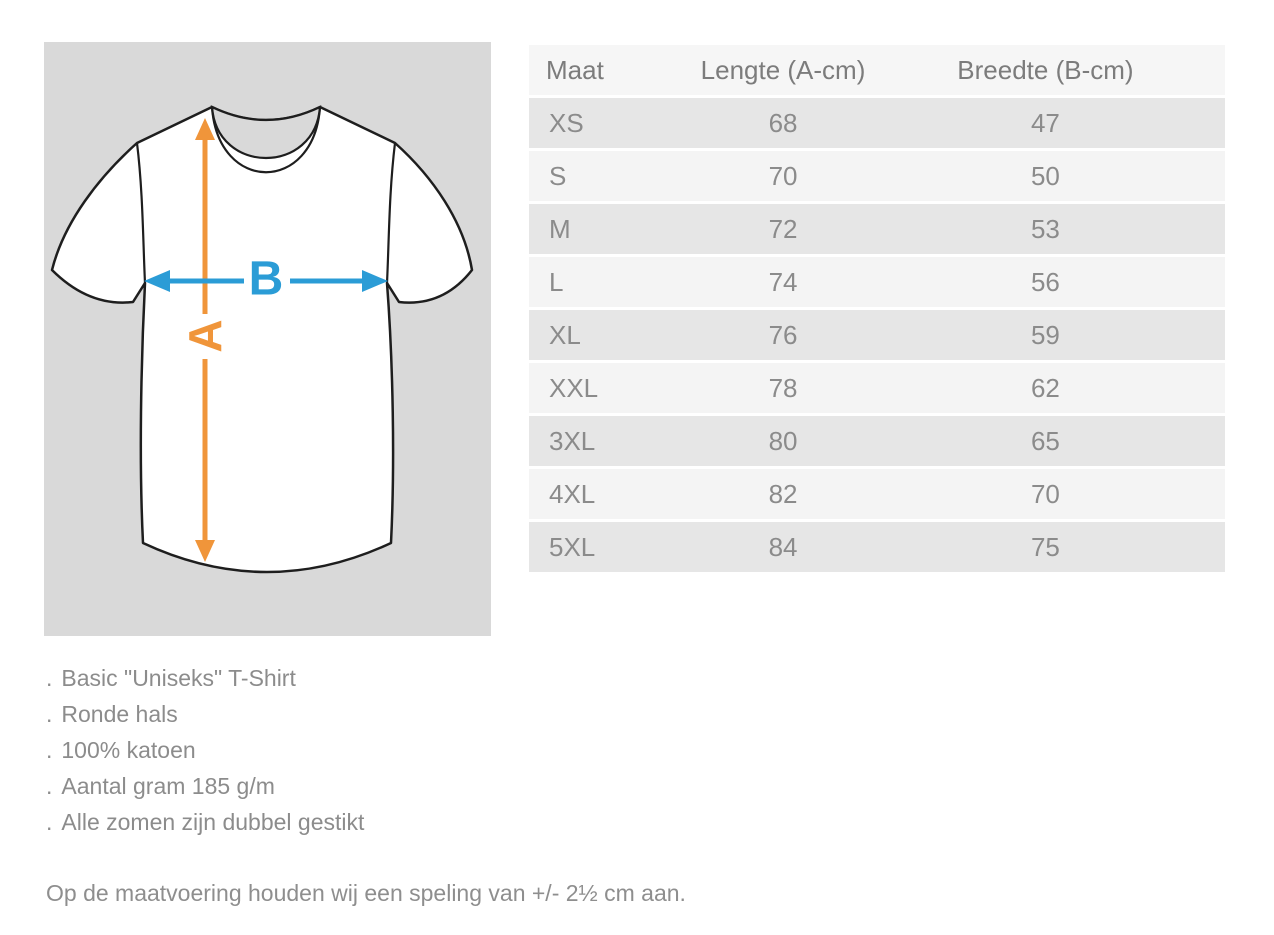 Image resolution: width=1274 pixels, height=935 pixels. Describe the element at coordinates (1064, 494) in the screenshot. I see `width-cell: 70` at that location.